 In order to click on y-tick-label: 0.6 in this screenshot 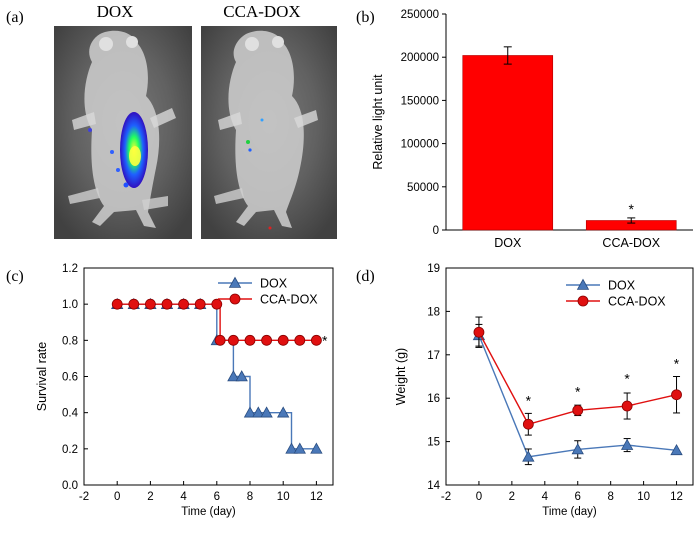, I will do `click(70, 378)`.